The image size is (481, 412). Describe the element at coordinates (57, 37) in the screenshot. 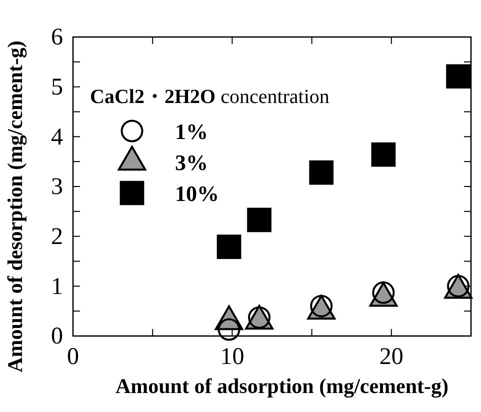

I see `y-tick-label: 6` at that location.